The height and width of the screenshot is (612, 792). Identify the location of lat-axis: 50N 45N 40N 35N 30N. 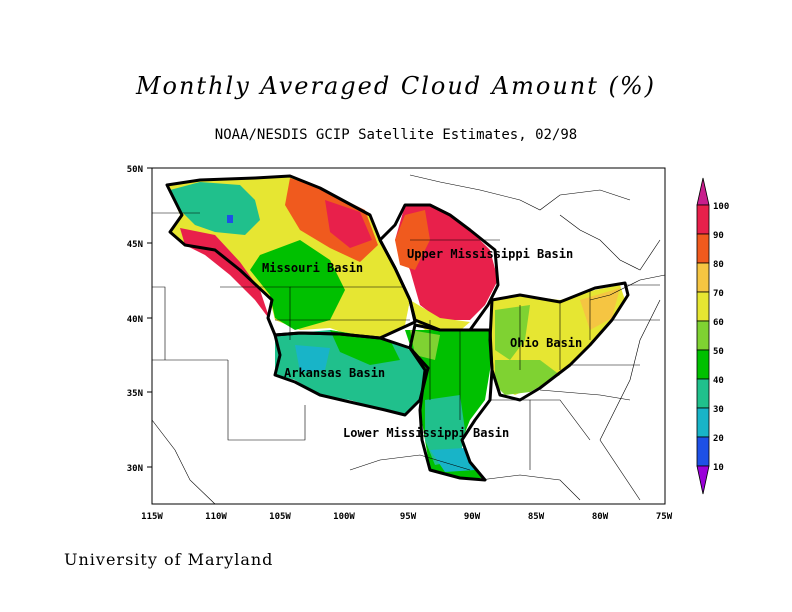
(139, 319).